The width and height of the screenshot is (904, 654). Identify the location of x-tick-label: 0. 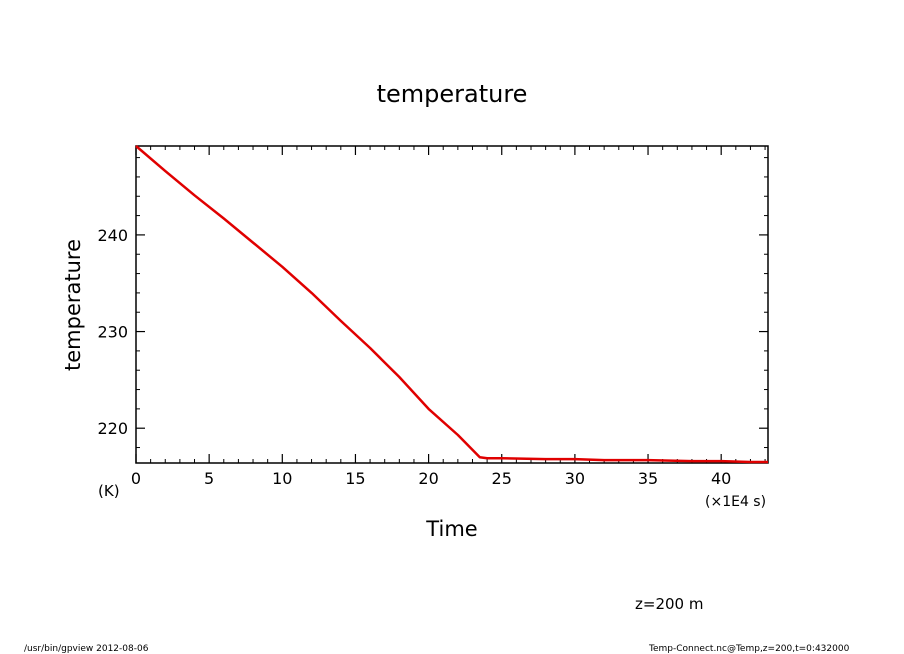
(136, 478).